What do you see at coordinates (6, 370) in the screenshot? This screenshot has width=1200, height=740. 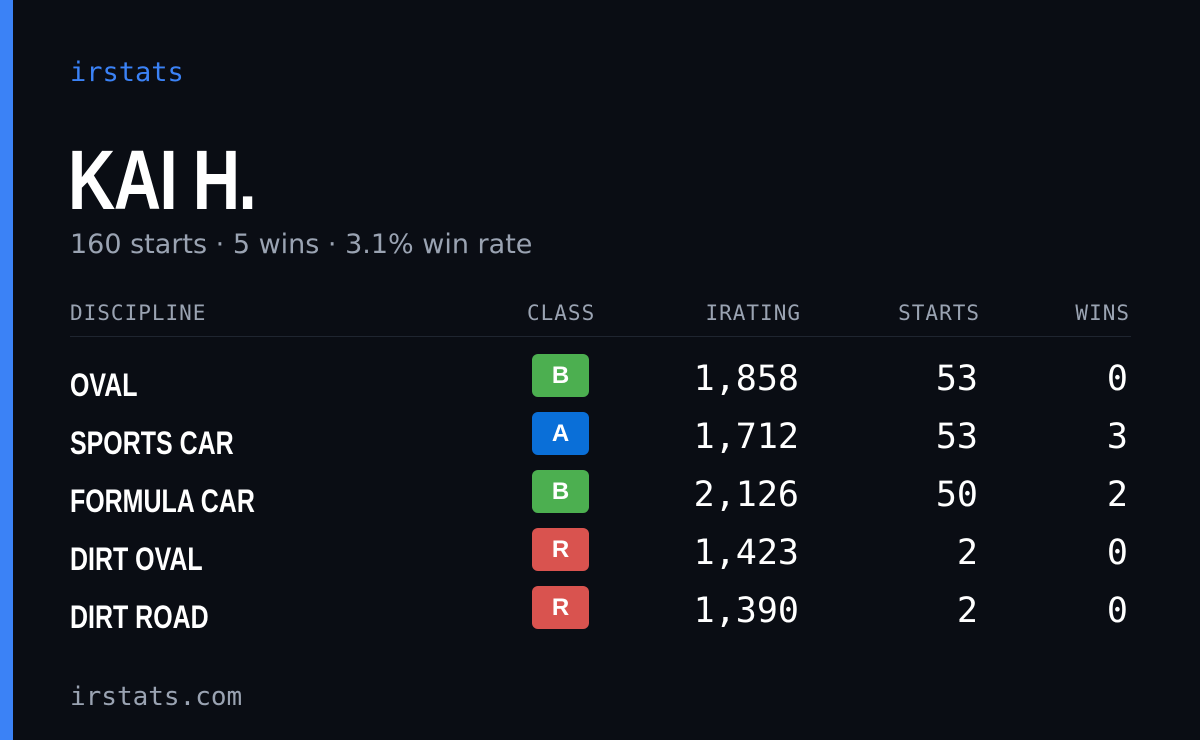 I see `accent-bar` at bounding box center [6, 370].